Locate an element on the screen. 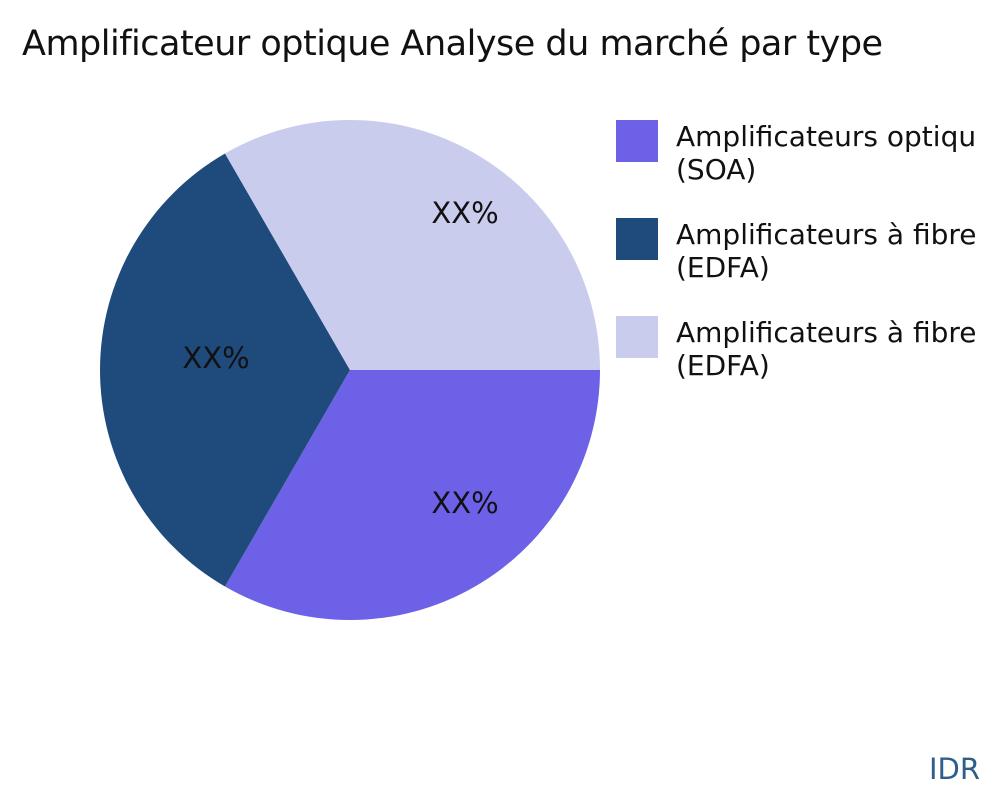 The width and height of the screenshot is (1000, 800). legend-label-edfa-navy-line1: Amplificateurs à fibre is located at coordinates (826, 234).